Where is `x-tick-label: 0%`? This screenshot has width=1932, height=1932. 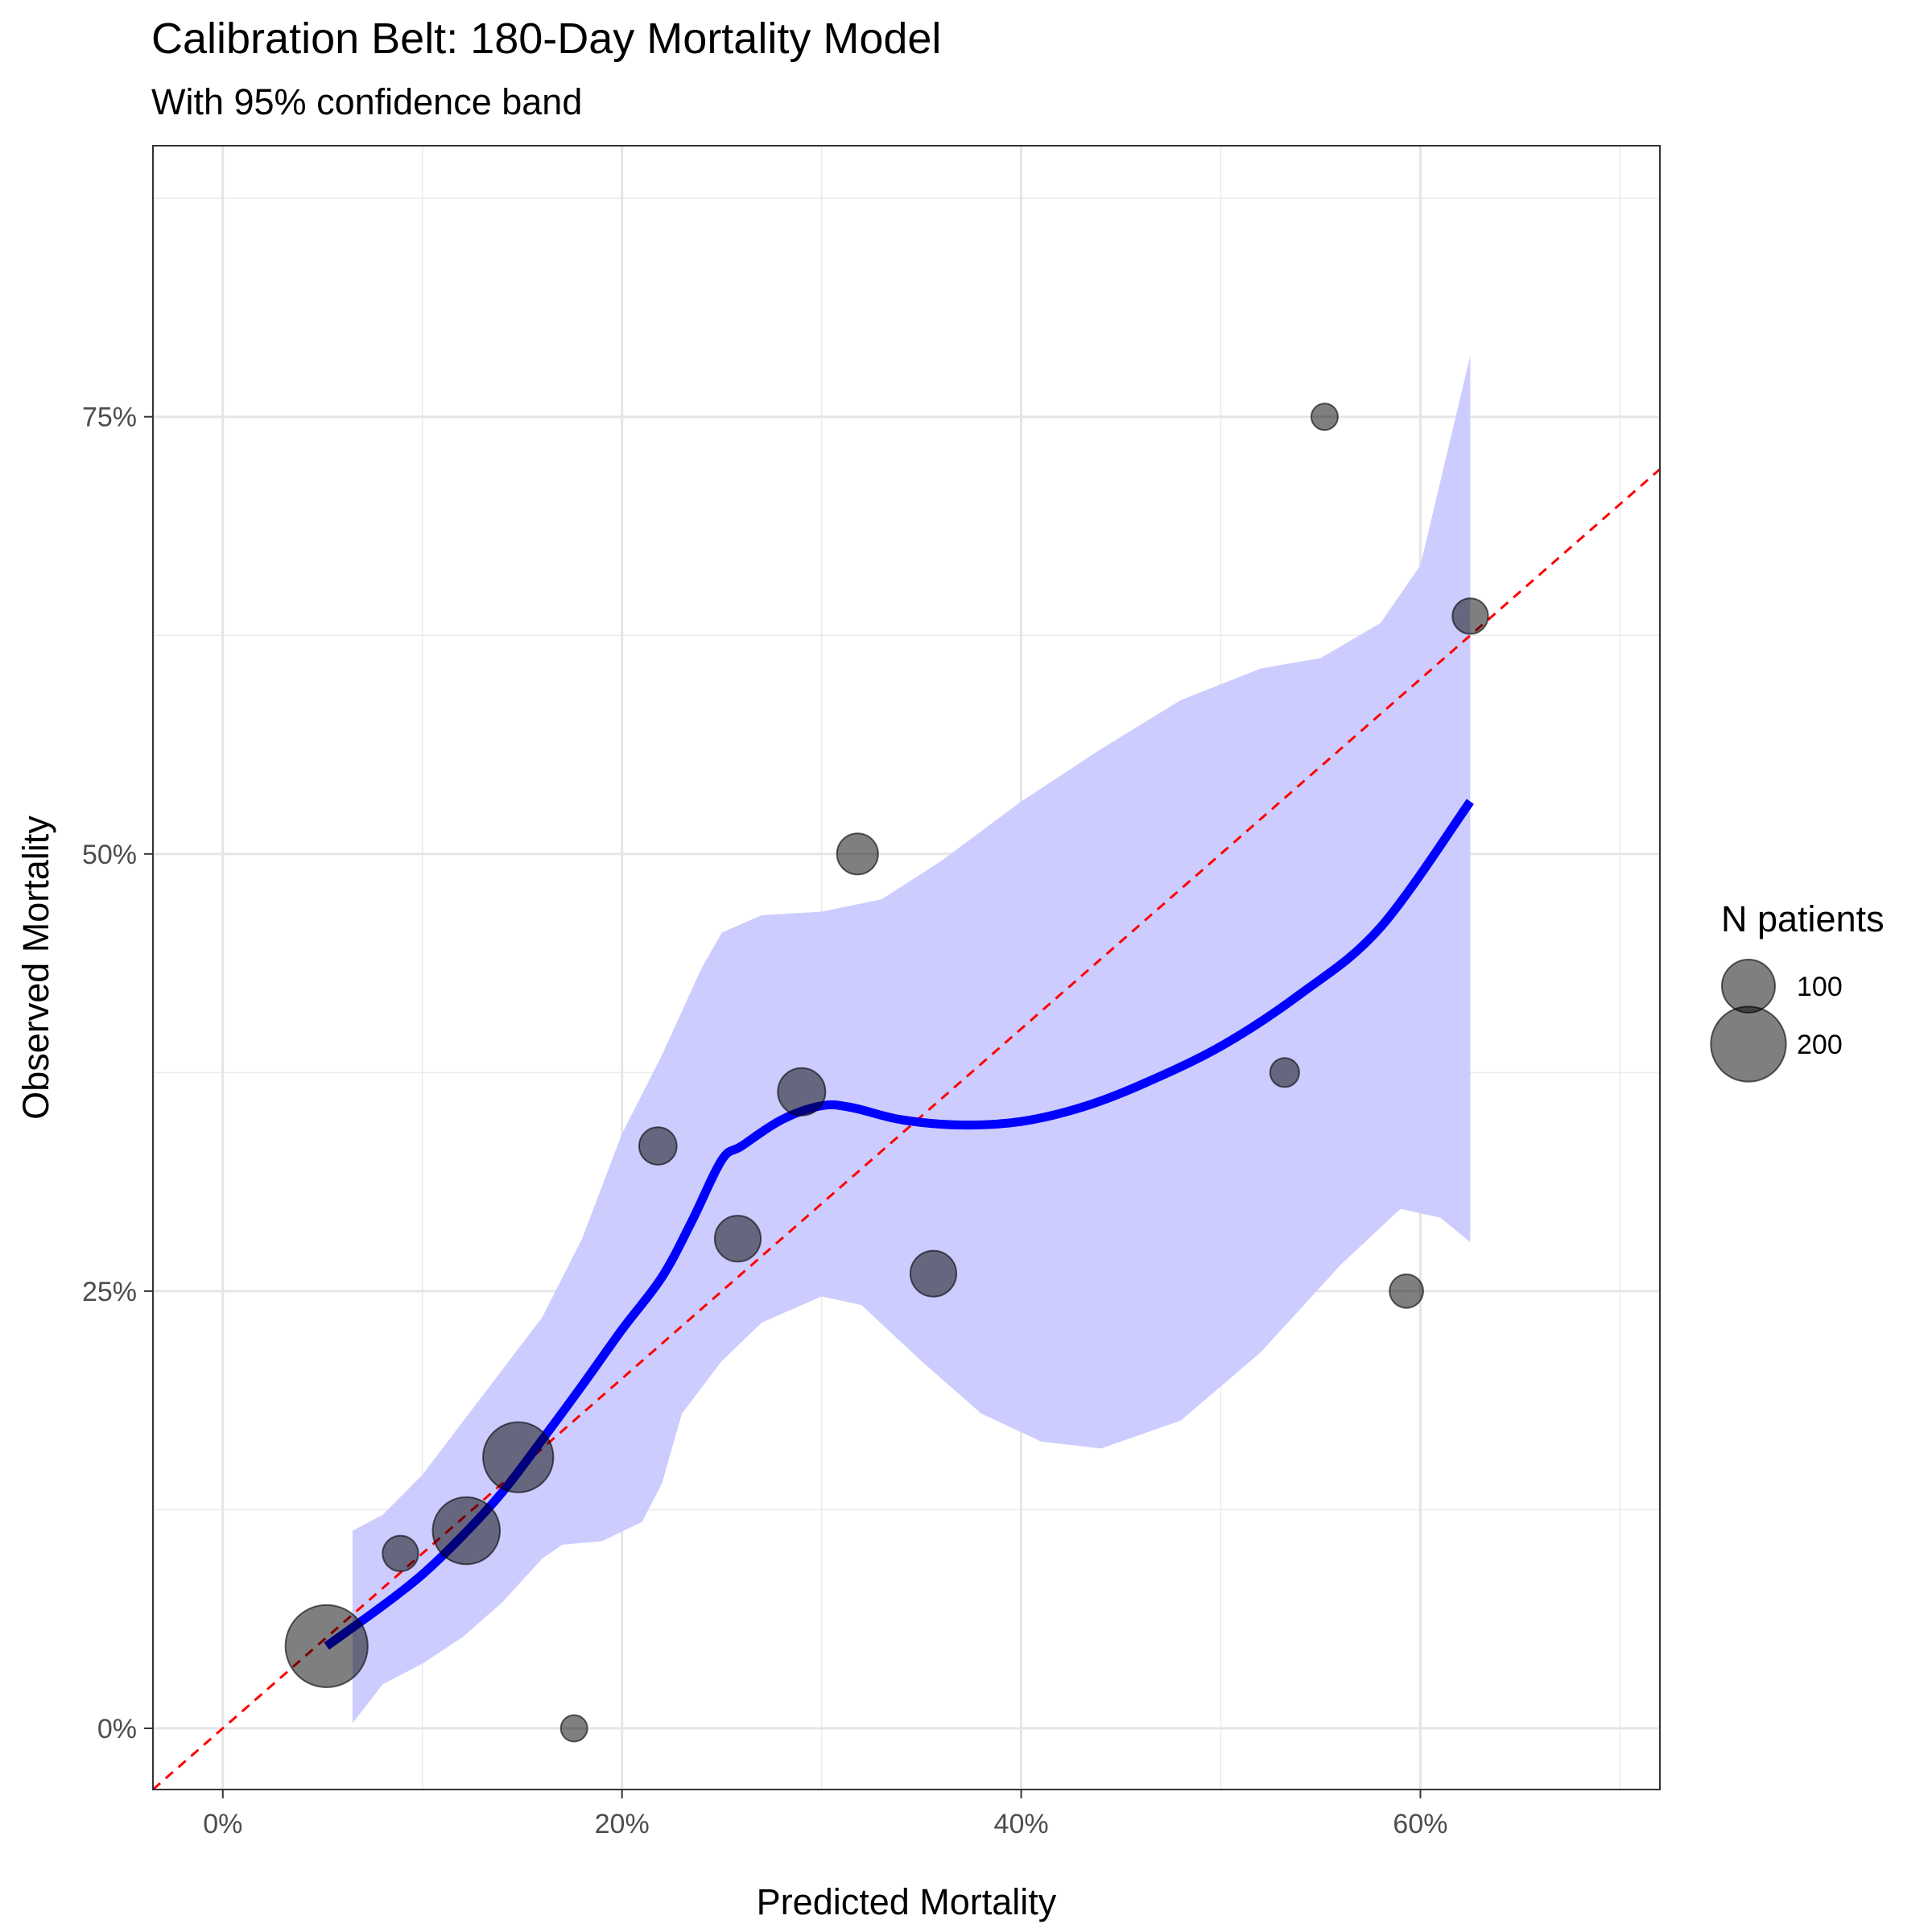 x-tick-label: 0% is located at coordinates (222, 1824).